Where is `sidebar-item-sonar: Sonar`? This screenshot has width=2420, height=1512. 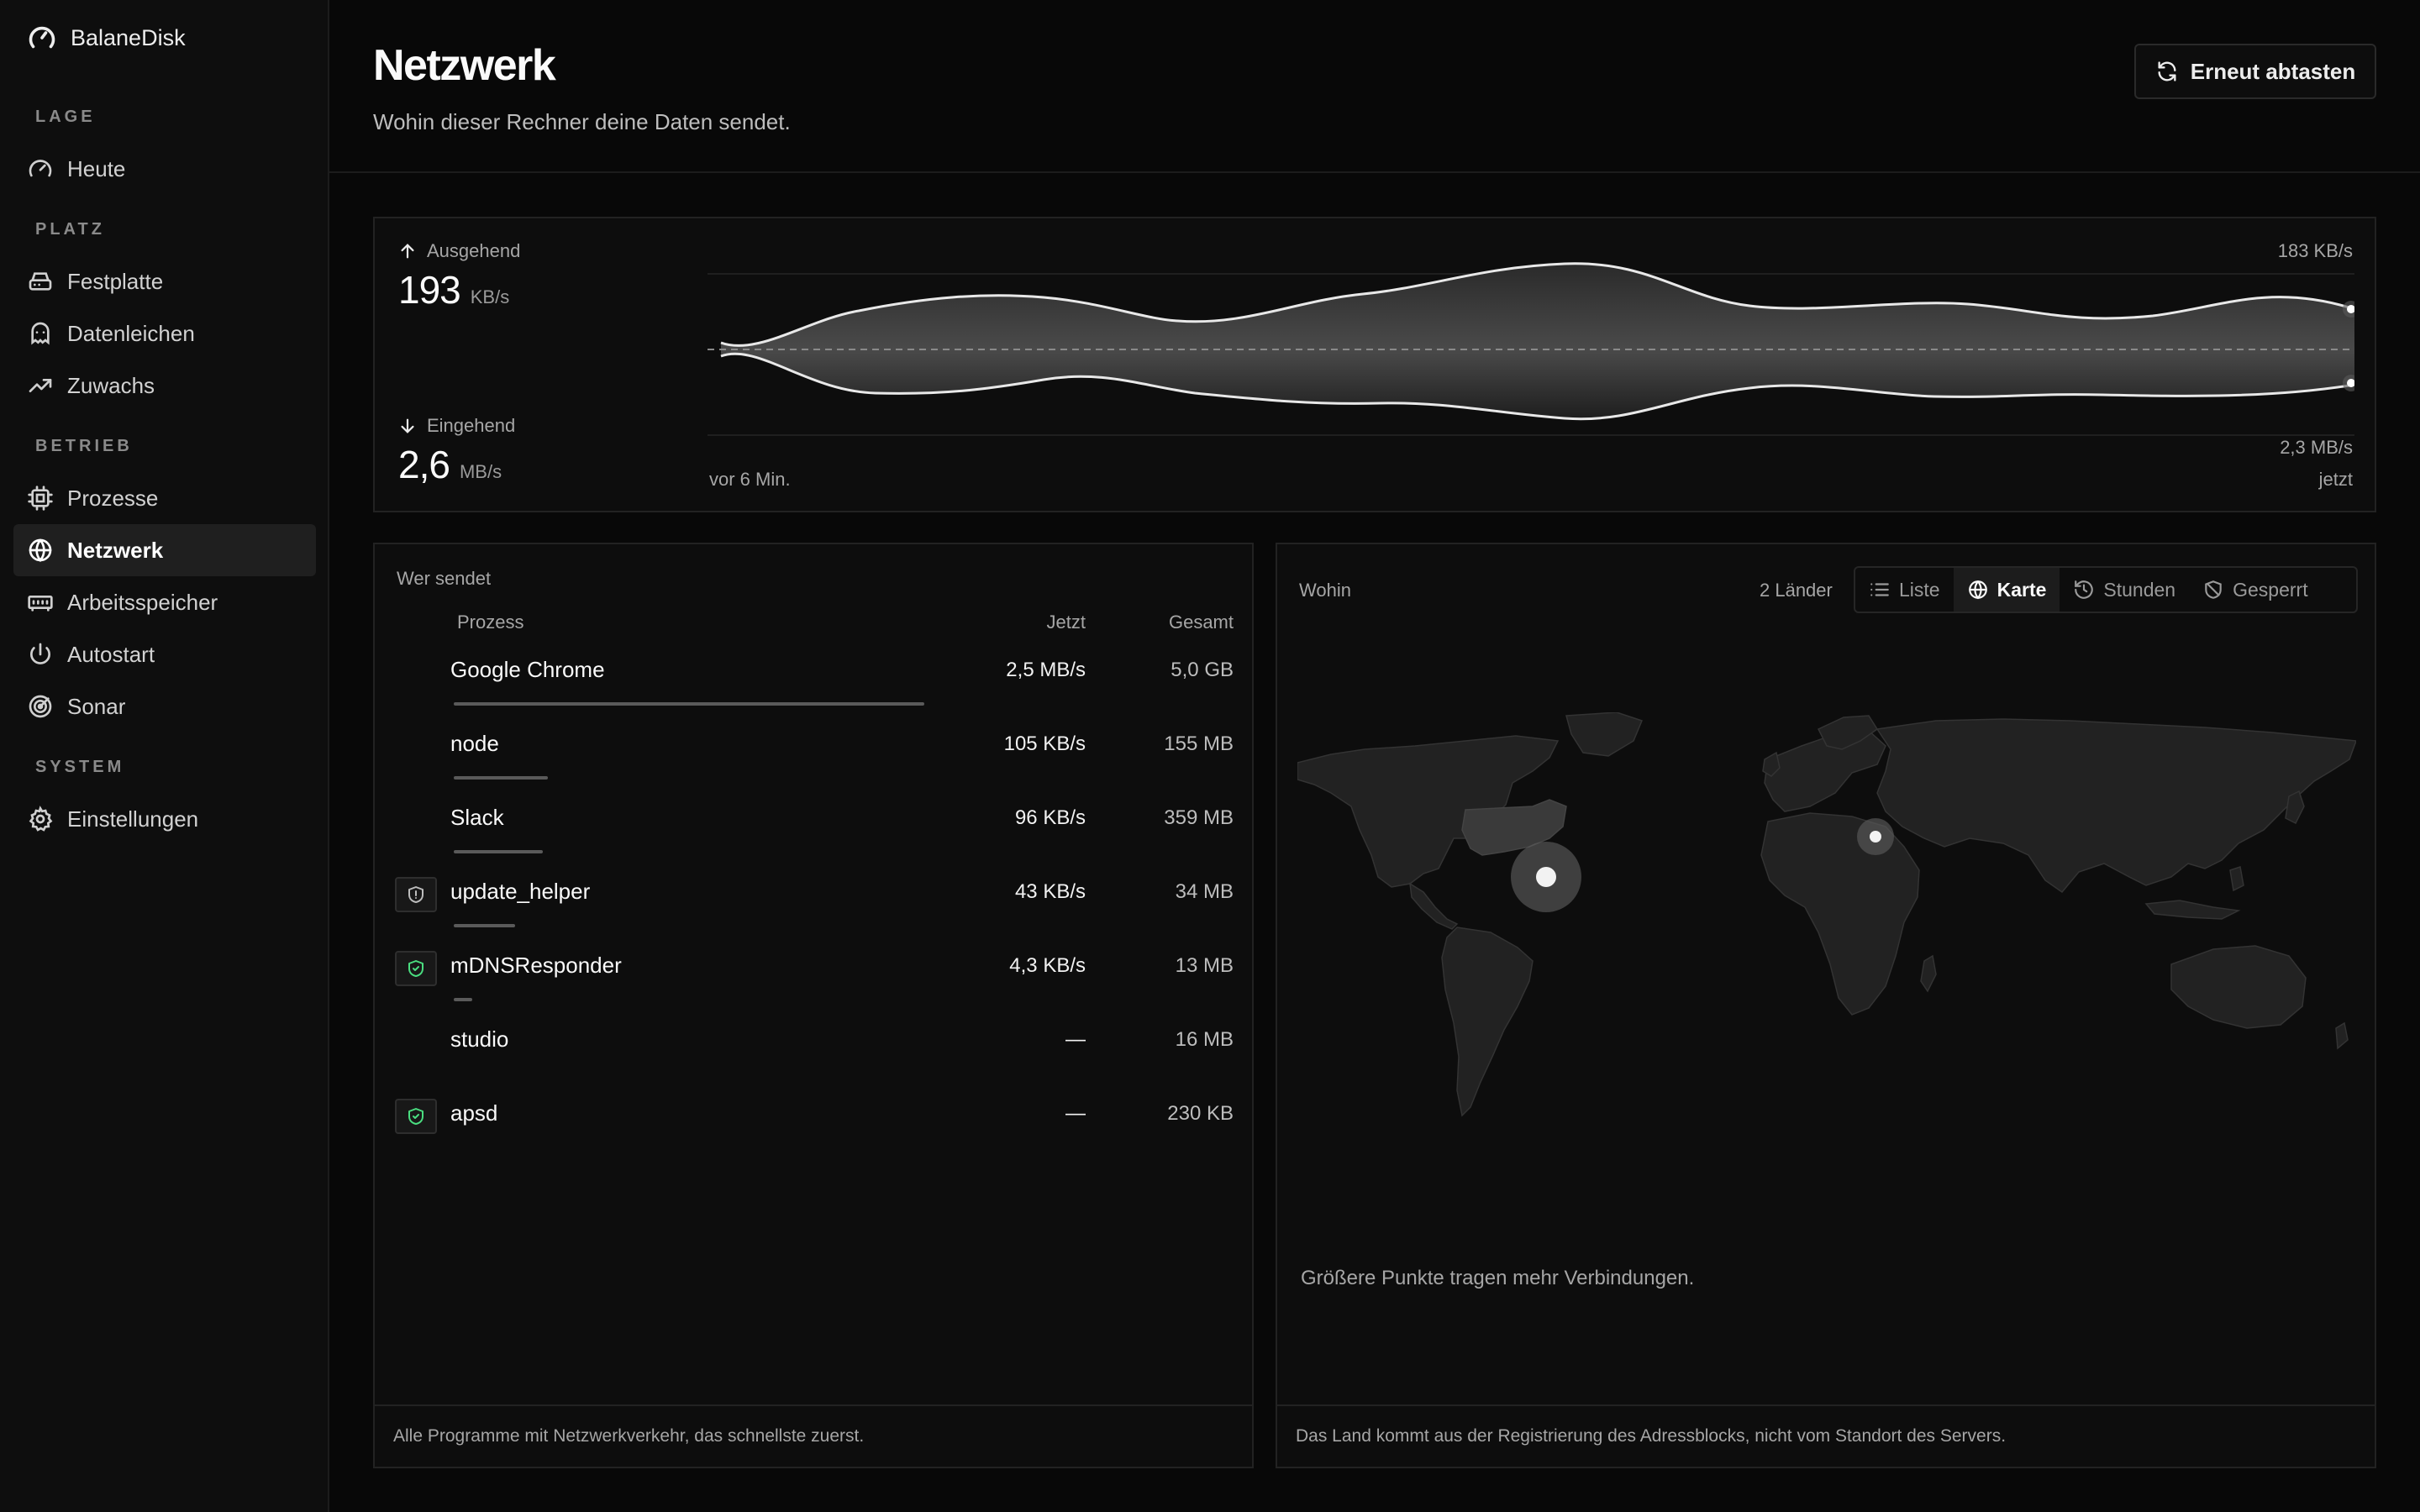
sidebar-item-sonar: Sonar is located at coordinates (165, 706).